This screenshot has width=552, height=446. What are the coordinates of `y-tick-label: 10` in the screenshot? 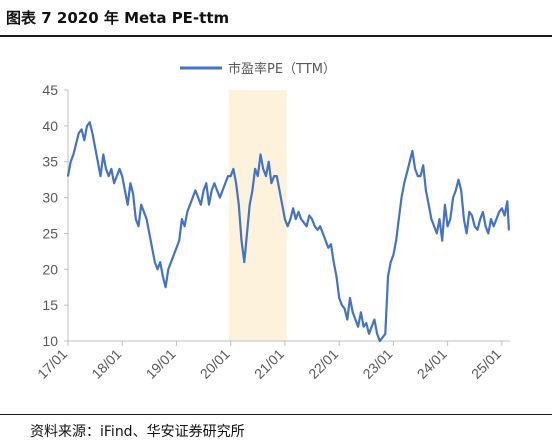 It's located at (50, 341).